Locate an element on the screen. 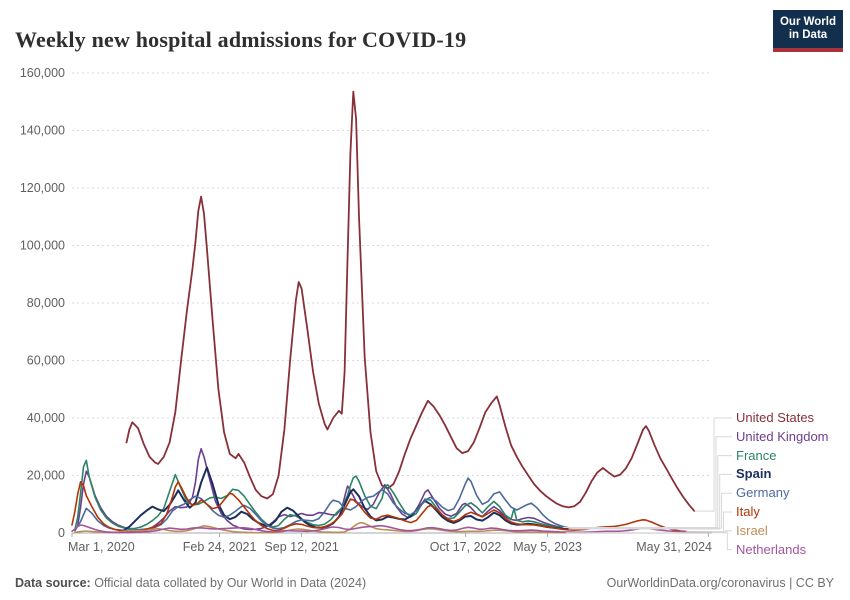 Image resolution: width=850 pixels, height=600 pixels. series-line-germany is located at coordinates (323, 504).